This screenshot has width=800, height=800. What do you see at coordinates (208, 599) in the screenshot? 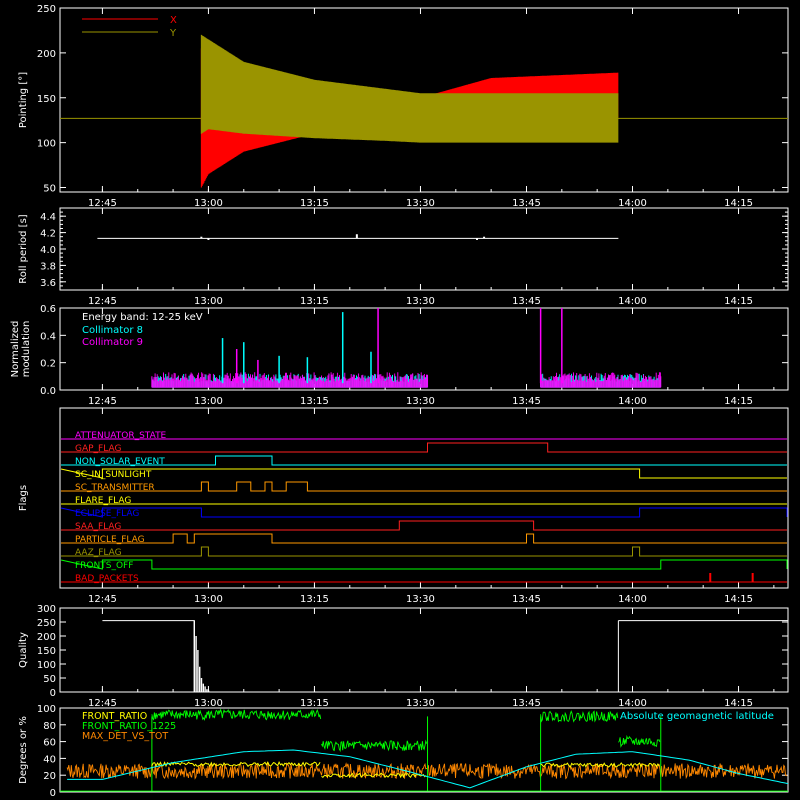
I see `flags-xtick-label: 13:00` at bounding box center [208, 599].